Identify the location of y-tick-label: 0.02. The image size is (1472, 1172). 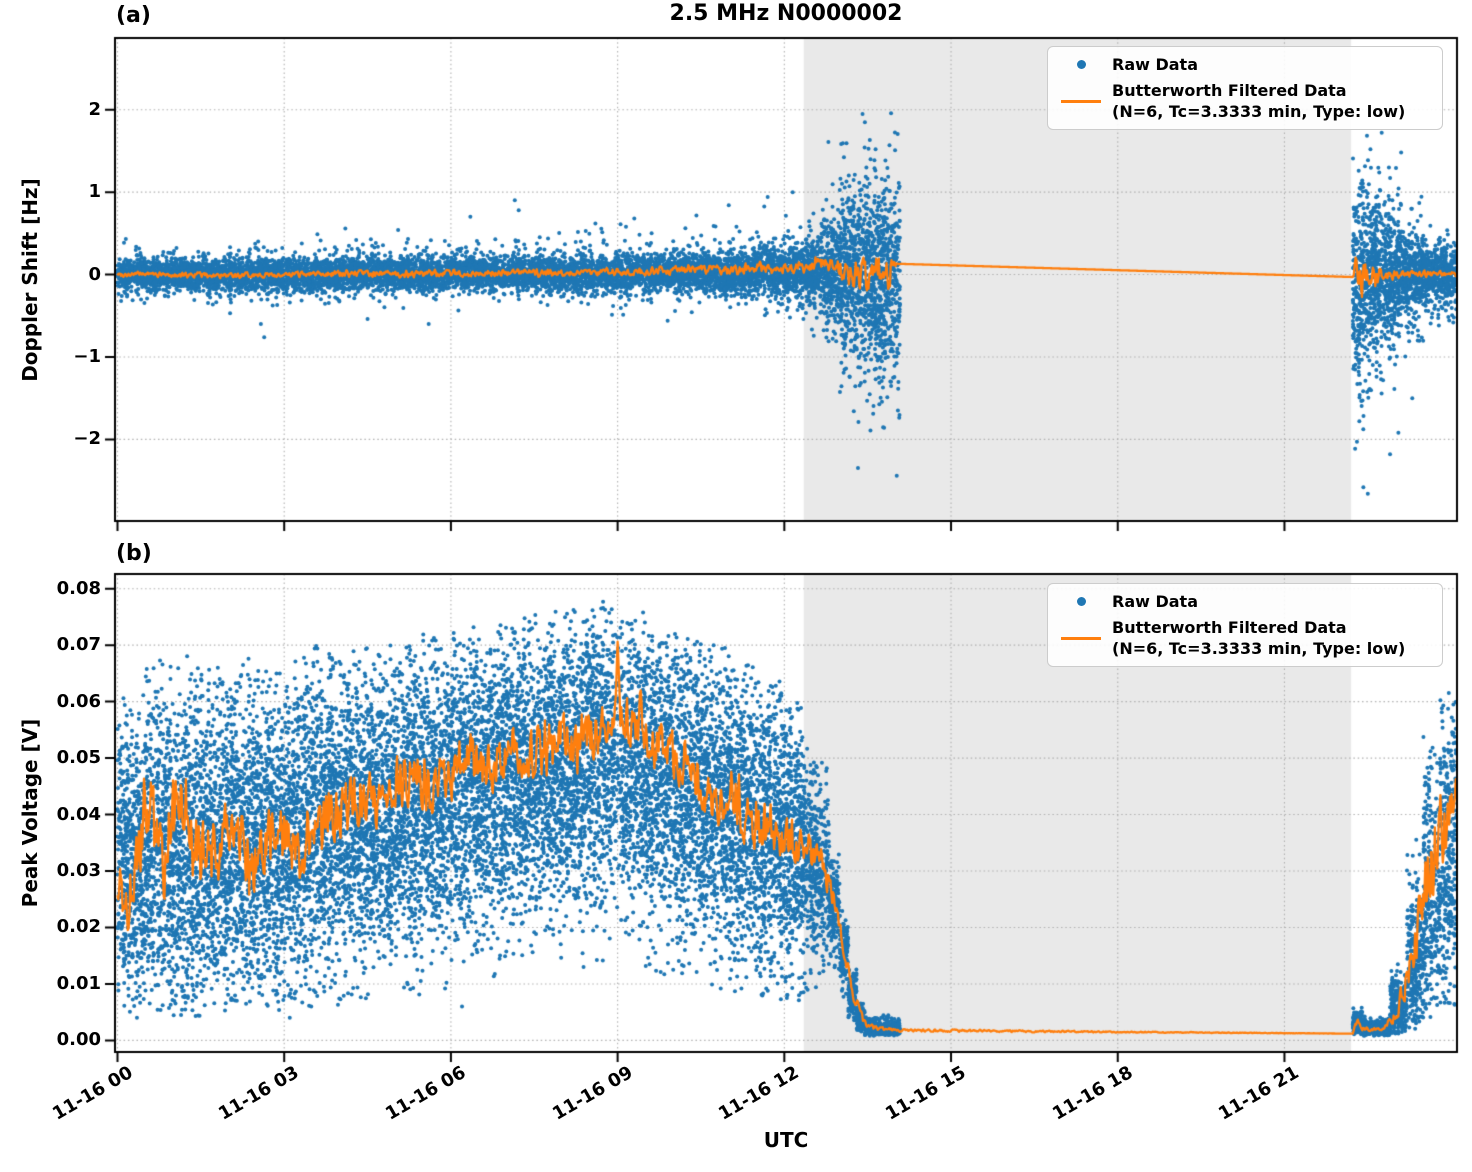
(78, 927).